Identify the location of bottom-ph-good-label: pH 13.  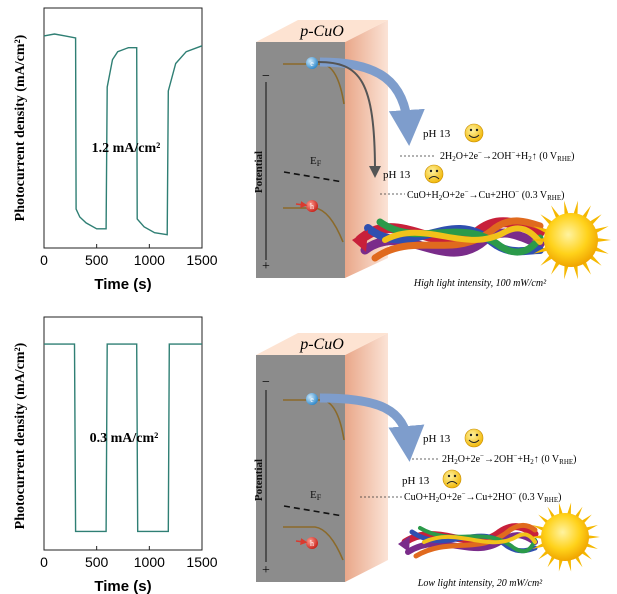
(437, 439).